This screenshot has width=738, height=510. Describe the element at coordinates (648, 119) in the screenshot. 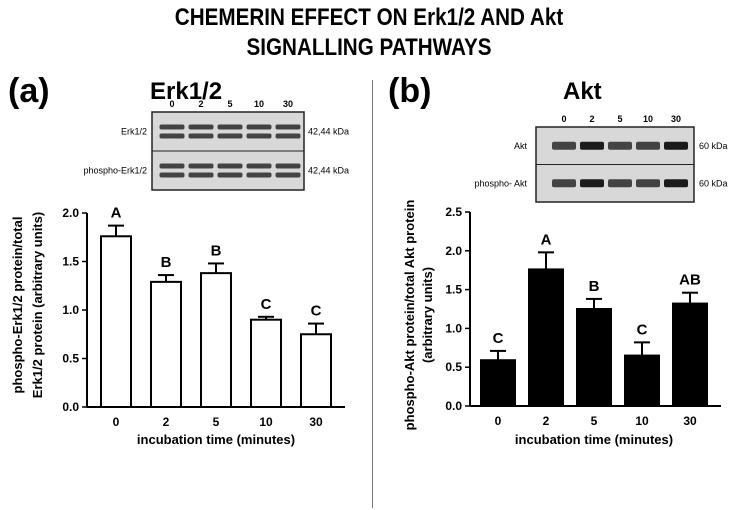

I see `panel-b-lane-label: 10` at that location.